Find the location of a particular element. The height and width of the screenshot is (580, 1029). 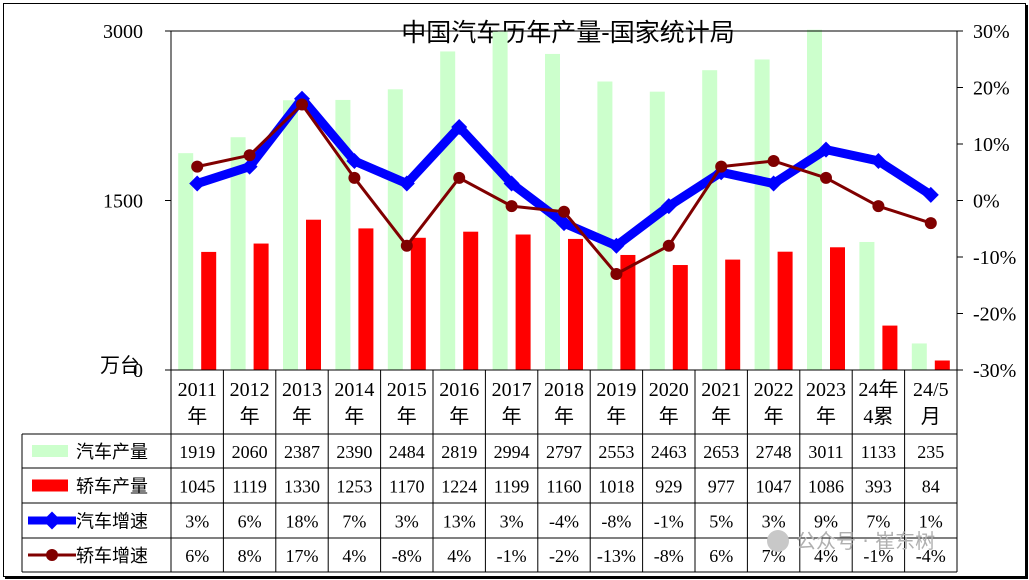

table-cell: 5% is located at coordinates (721, 522).